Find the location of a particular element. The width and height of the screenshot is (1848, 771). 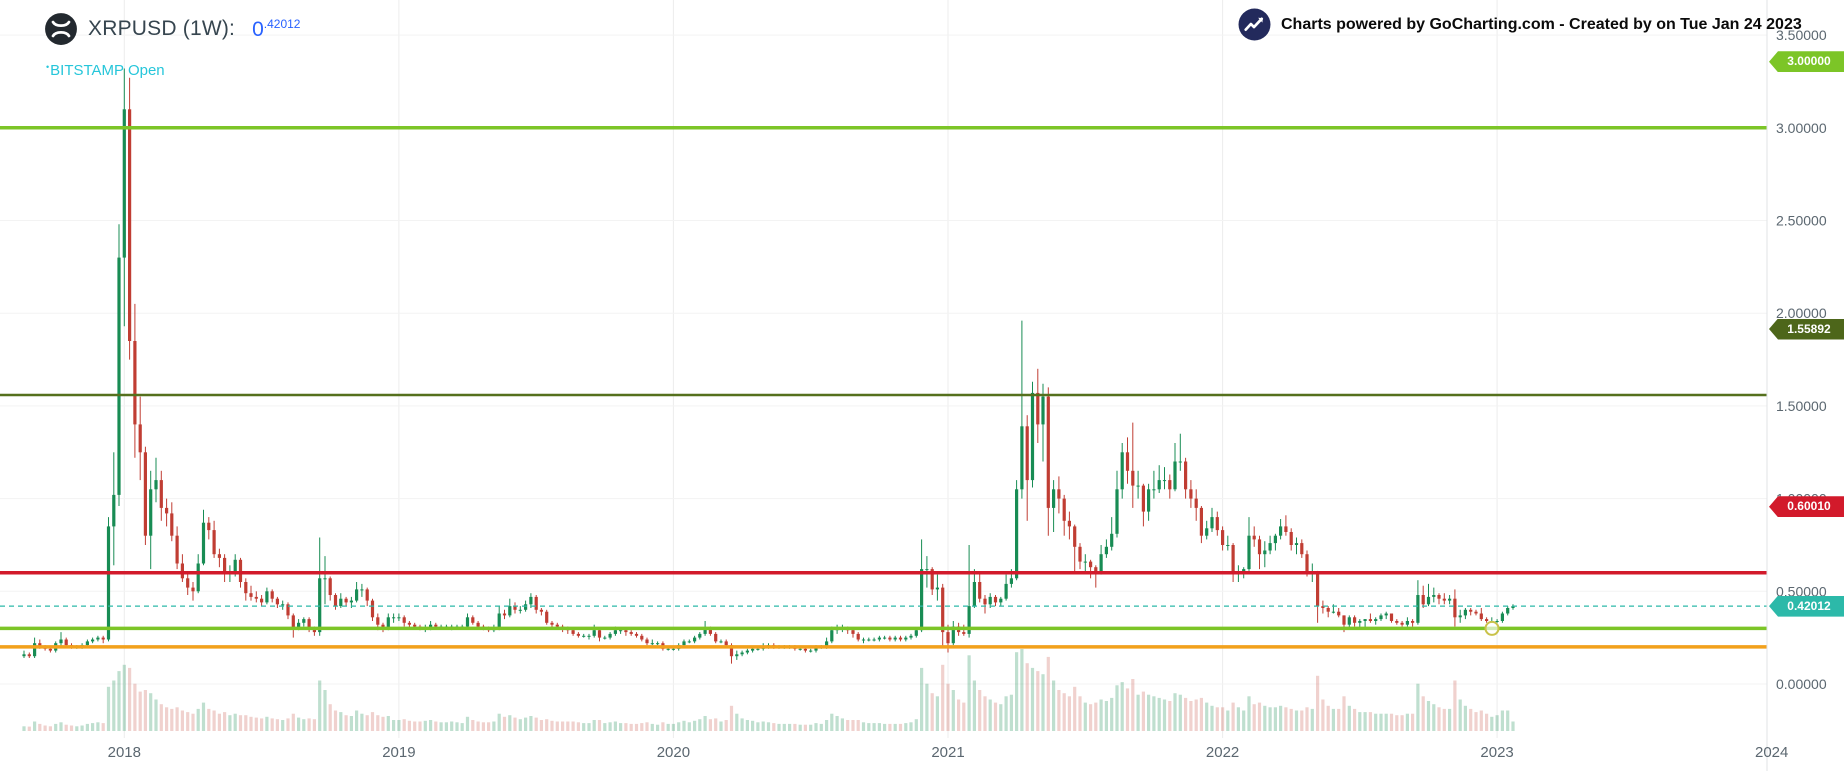

x-axis-label: 2022 is located at coordinates (1222, 752).